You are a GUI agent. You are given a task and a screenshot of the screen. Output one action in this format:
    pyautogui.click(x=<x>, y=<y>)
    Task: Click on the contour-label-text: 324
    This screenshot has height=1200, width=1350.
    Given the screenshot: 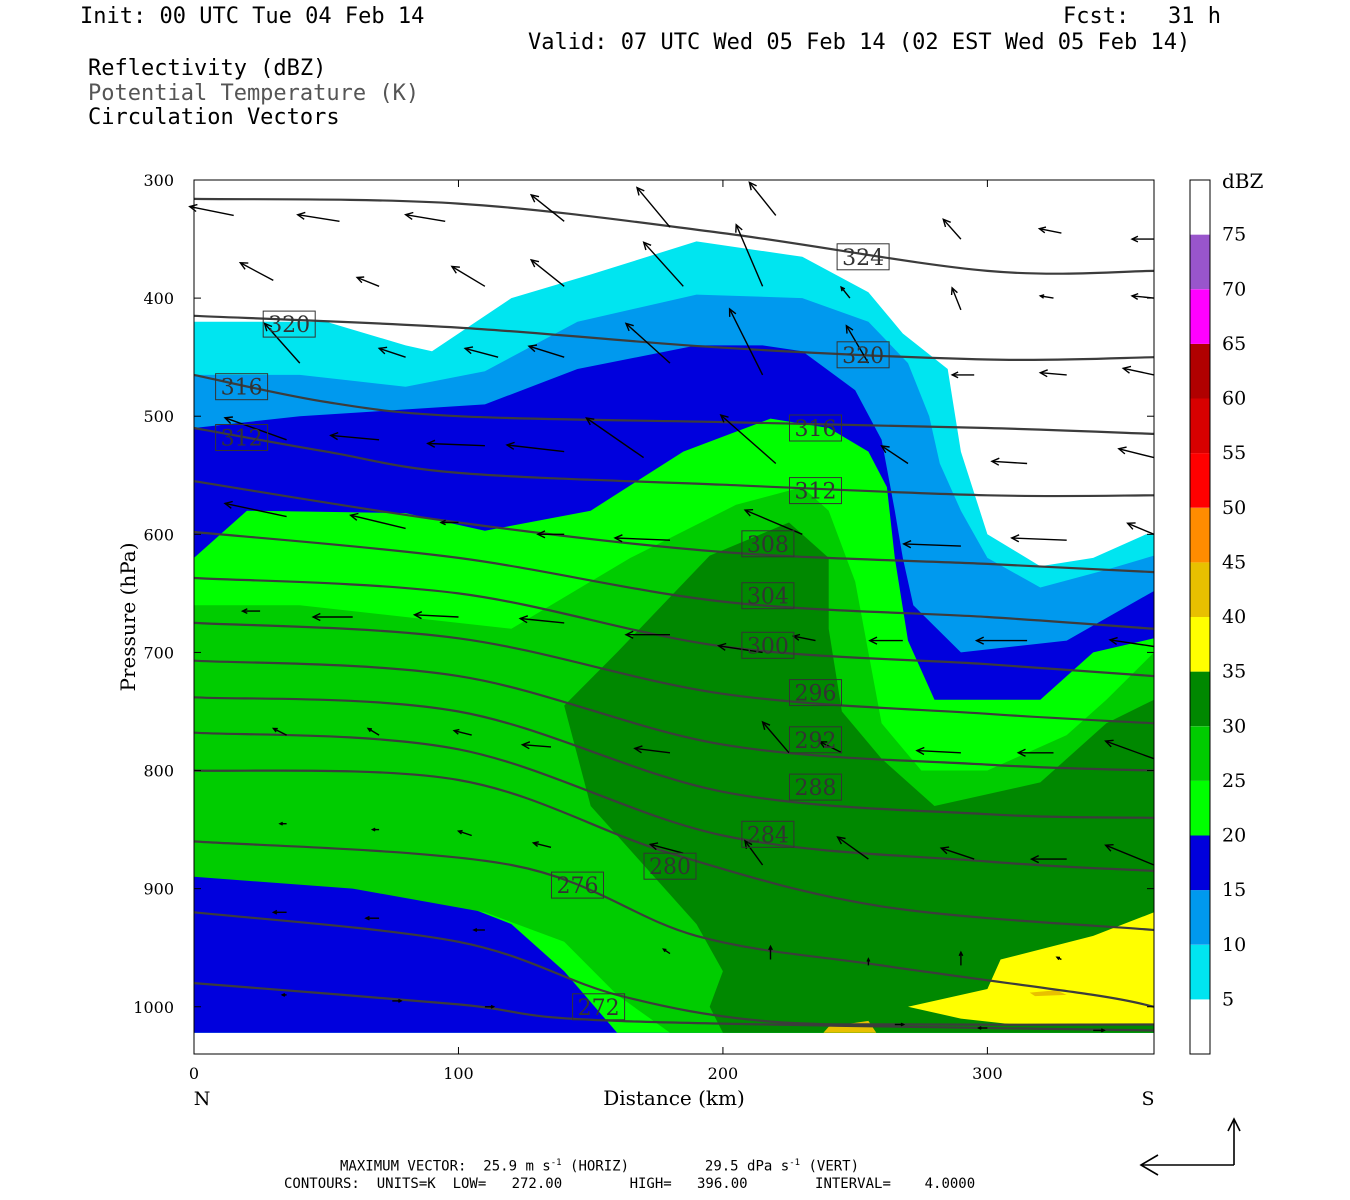 What is the action you would take?
    pyautogui.click(x=863, y=258)
    